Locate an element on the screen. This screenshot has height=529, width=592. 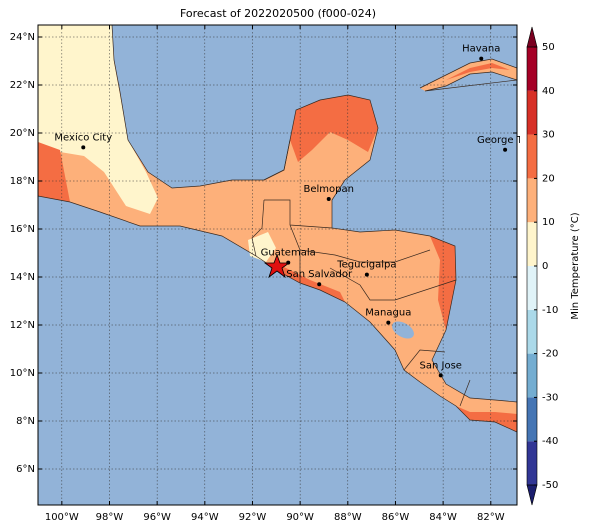
x-tick-label: 86°W is located at coordinates (396, 517).